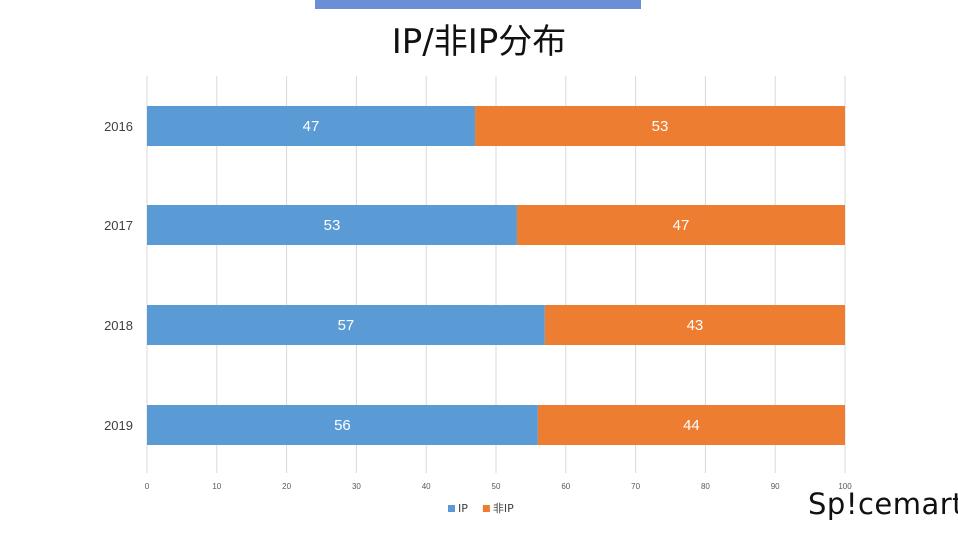 The image size is (958, 535). Describe the element at coordinates (705, 486) in the screenshot. I see `x-tick-label: 80` at that location.